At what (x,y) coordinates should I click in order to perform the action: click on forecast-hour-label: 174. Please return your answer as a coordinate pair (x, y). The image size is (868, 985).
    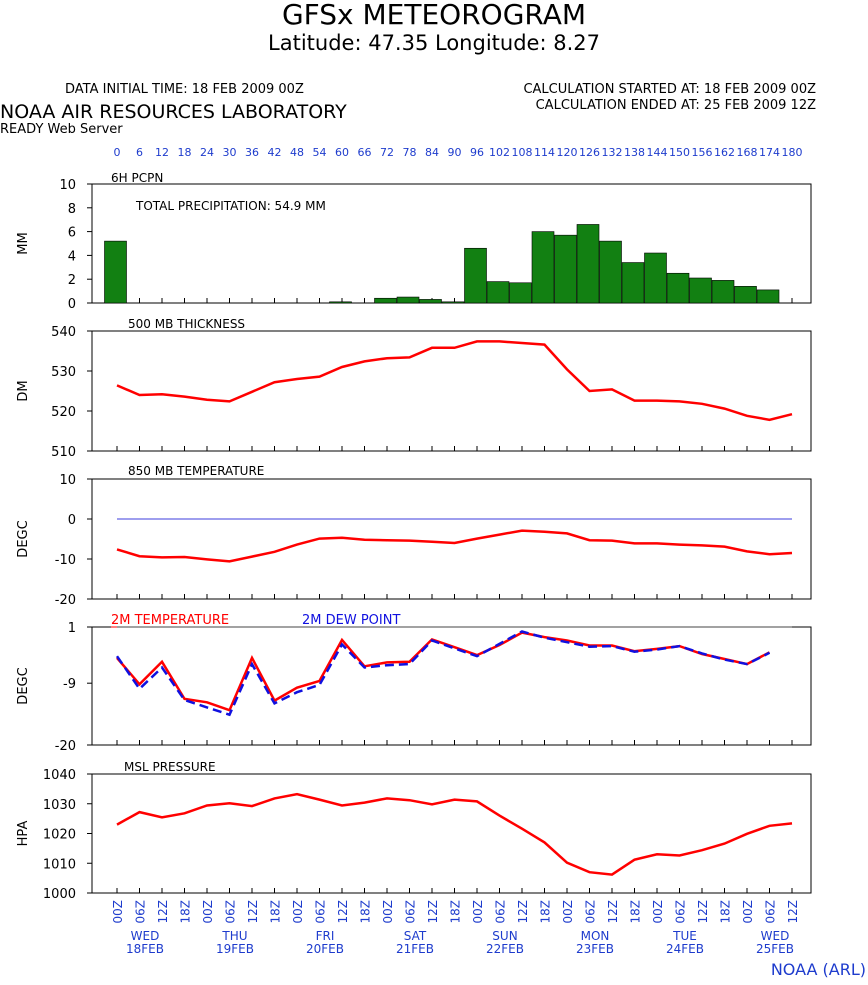
    Looking at the image, I should click on (769, 152).